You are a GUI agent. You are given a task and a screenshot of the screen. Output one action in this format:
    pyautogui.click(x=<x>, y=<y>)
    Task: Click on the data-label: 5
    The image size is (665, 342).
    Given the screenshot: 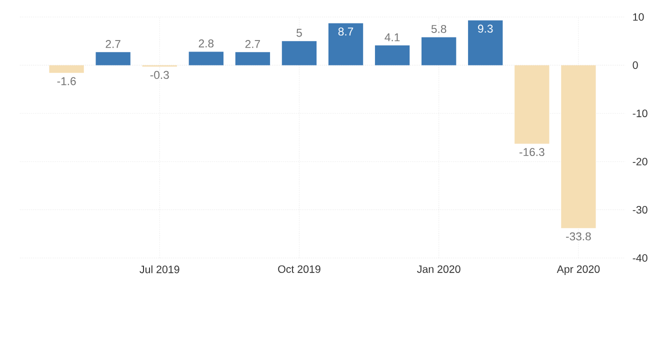 What is the action you would take?
    pyautogui.click(x=299, y=32)
    